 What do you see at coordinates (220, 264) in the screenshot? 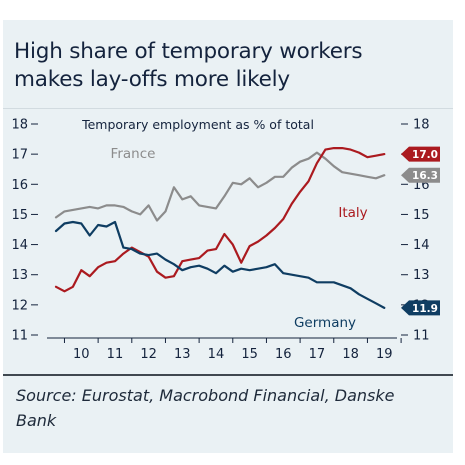
I see `series-line-germany` at bounding box center [220, 264].